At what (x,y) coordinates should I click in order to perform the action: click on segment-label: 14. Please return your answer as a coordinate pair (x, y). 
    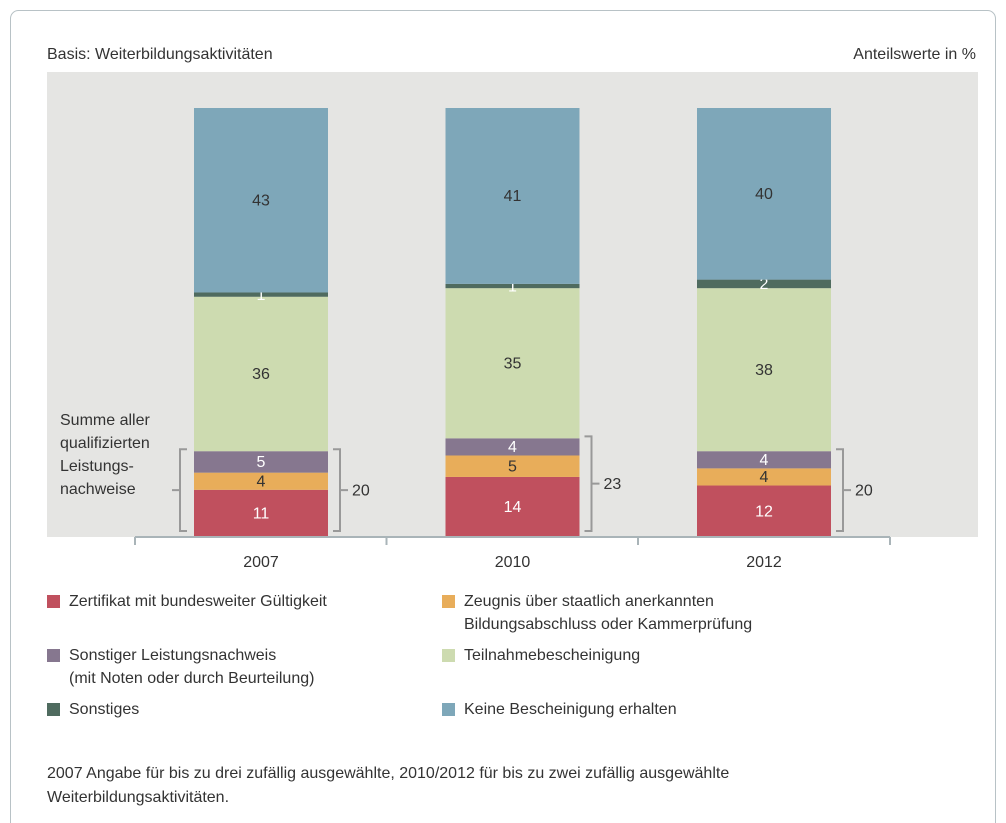
    Looking at the image, I should click on (513, 507).